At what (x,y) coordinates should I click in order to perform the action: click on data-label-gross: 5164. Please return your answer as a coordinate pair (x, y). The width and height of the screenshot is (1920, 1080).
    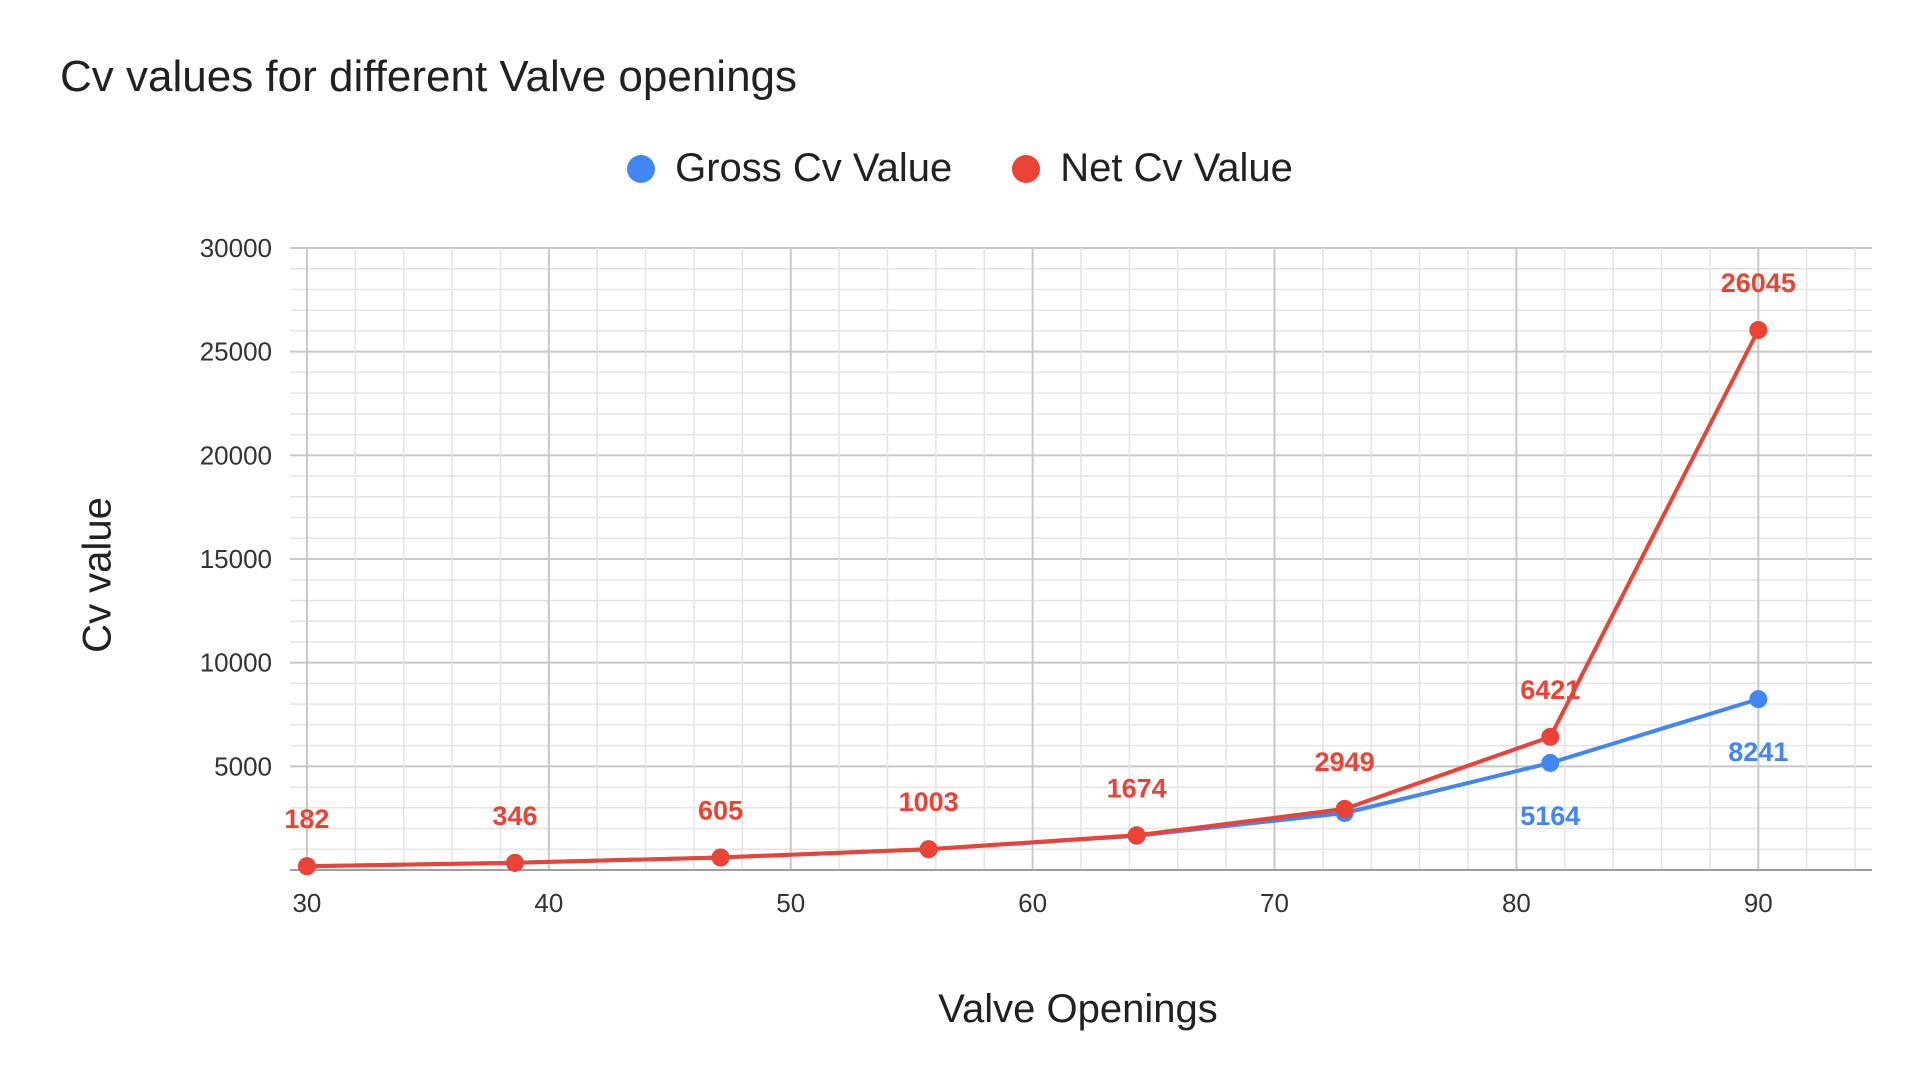
    Looking at the image, I should click on (1550, 816).